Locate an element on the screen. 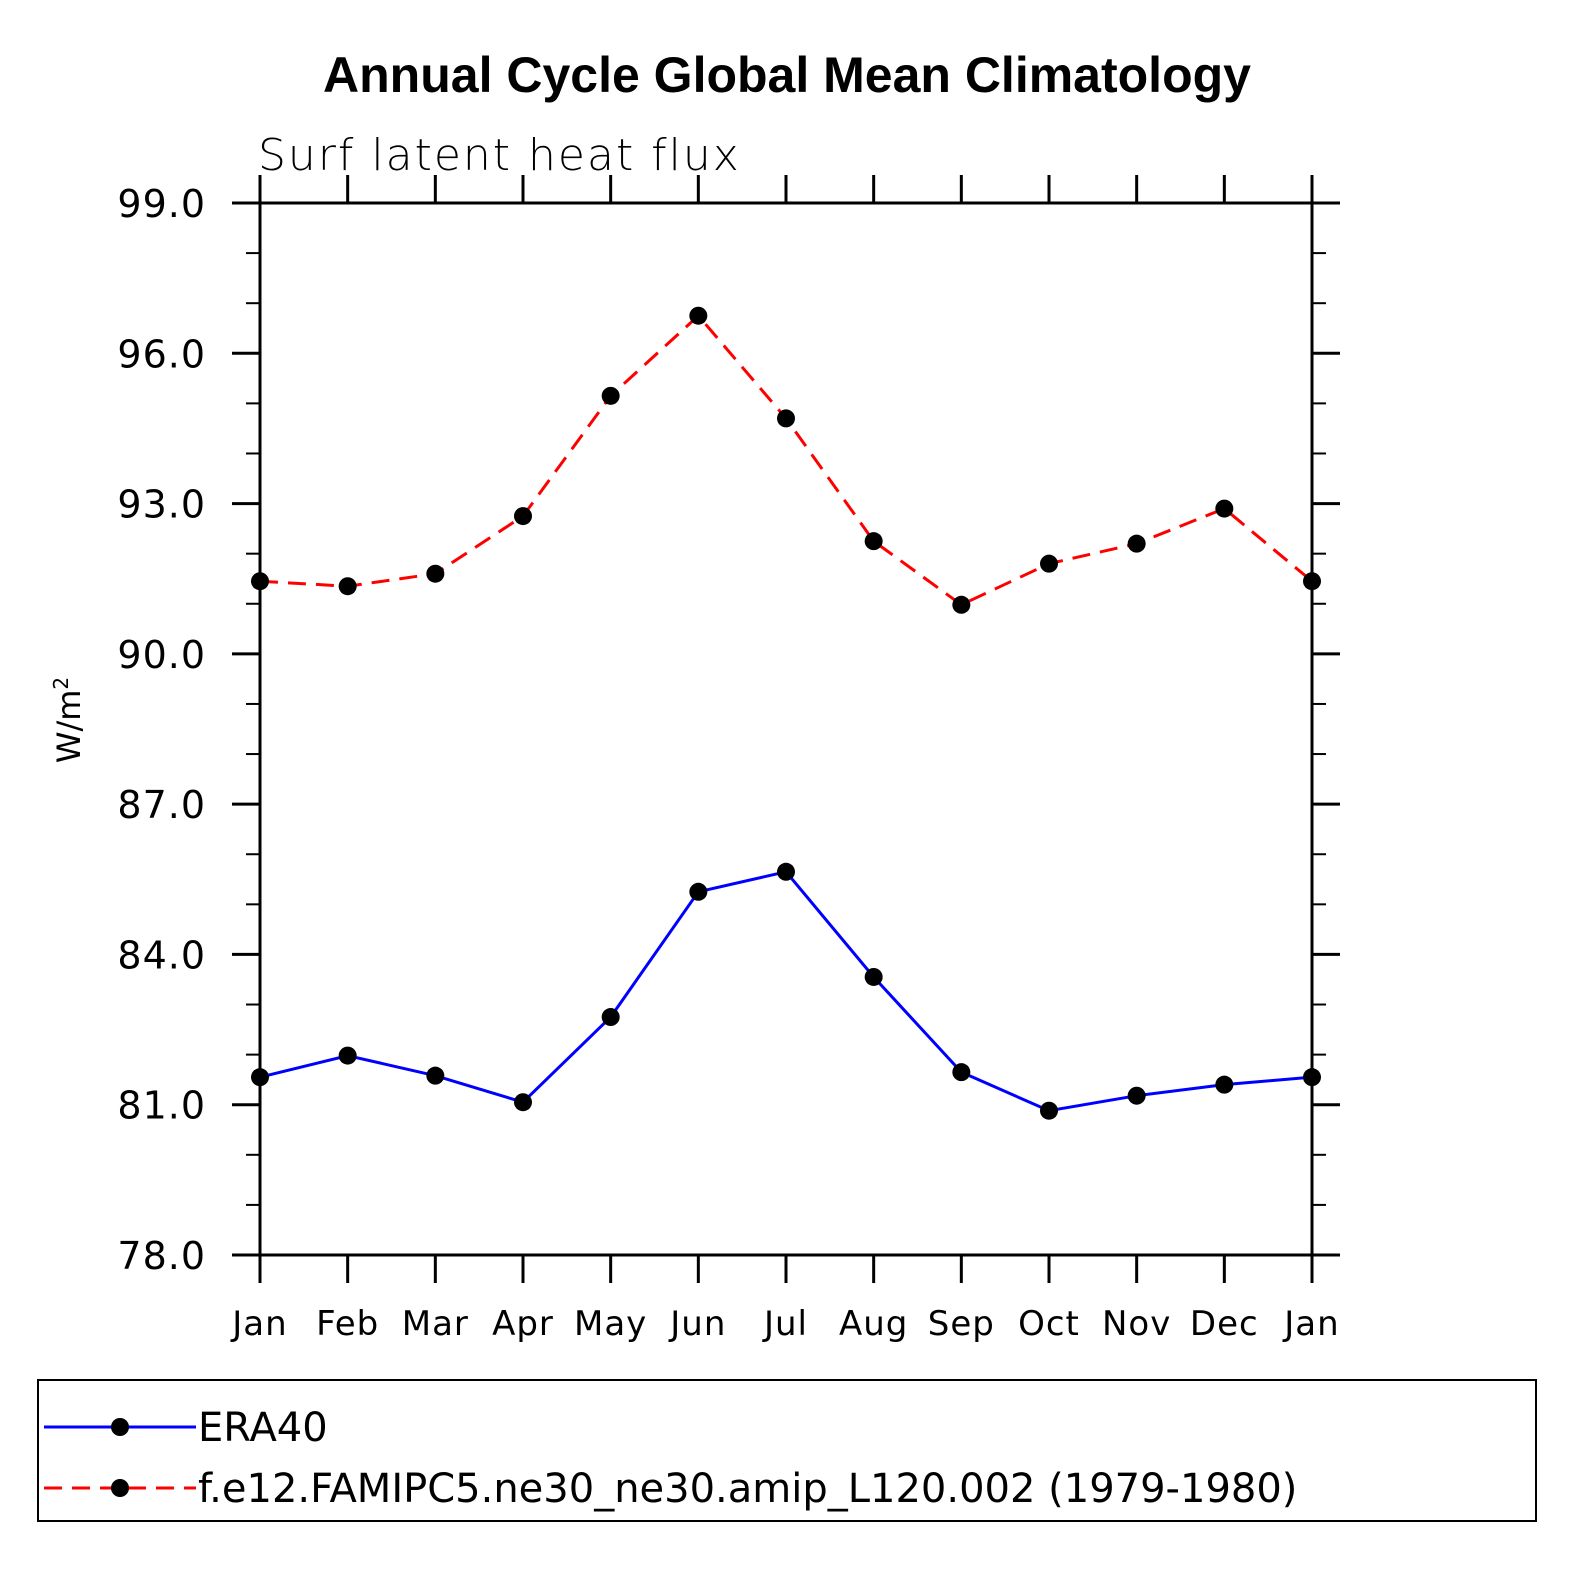  x-tick-label: Jun is located at coordinates (697, 1324).